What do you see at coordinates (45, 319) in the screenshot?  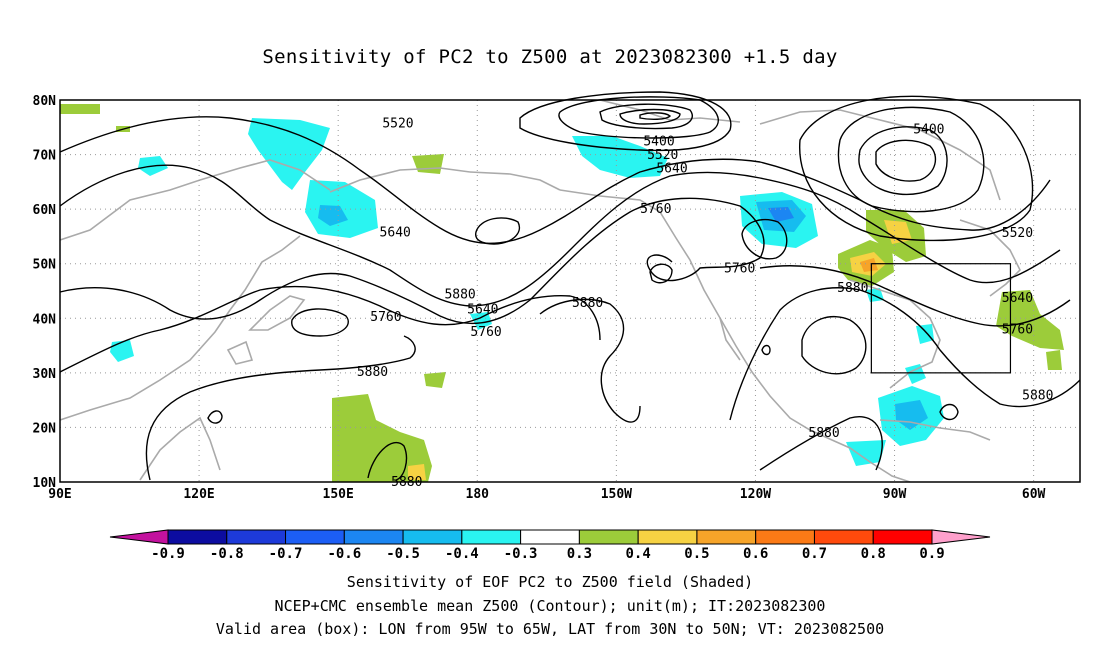 I see `latitude-label: 40N` at bounding box center [45, 319].